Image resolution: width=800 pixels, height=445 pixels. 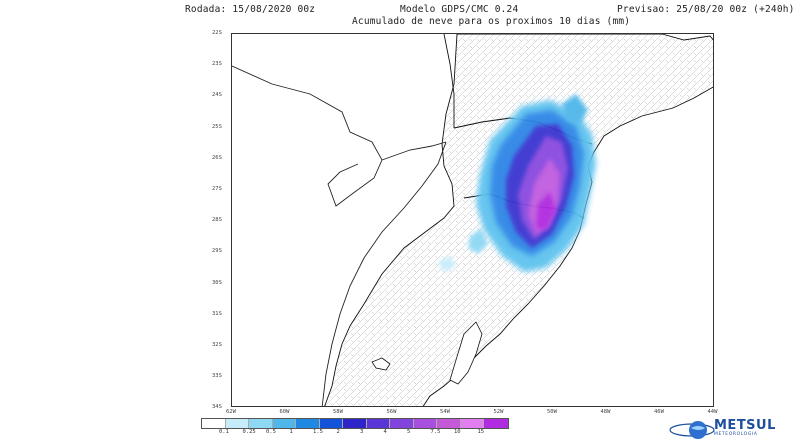 I want to click on model-label: Modelo GDPS/CMC 0.24, so click(x=459, y=9).